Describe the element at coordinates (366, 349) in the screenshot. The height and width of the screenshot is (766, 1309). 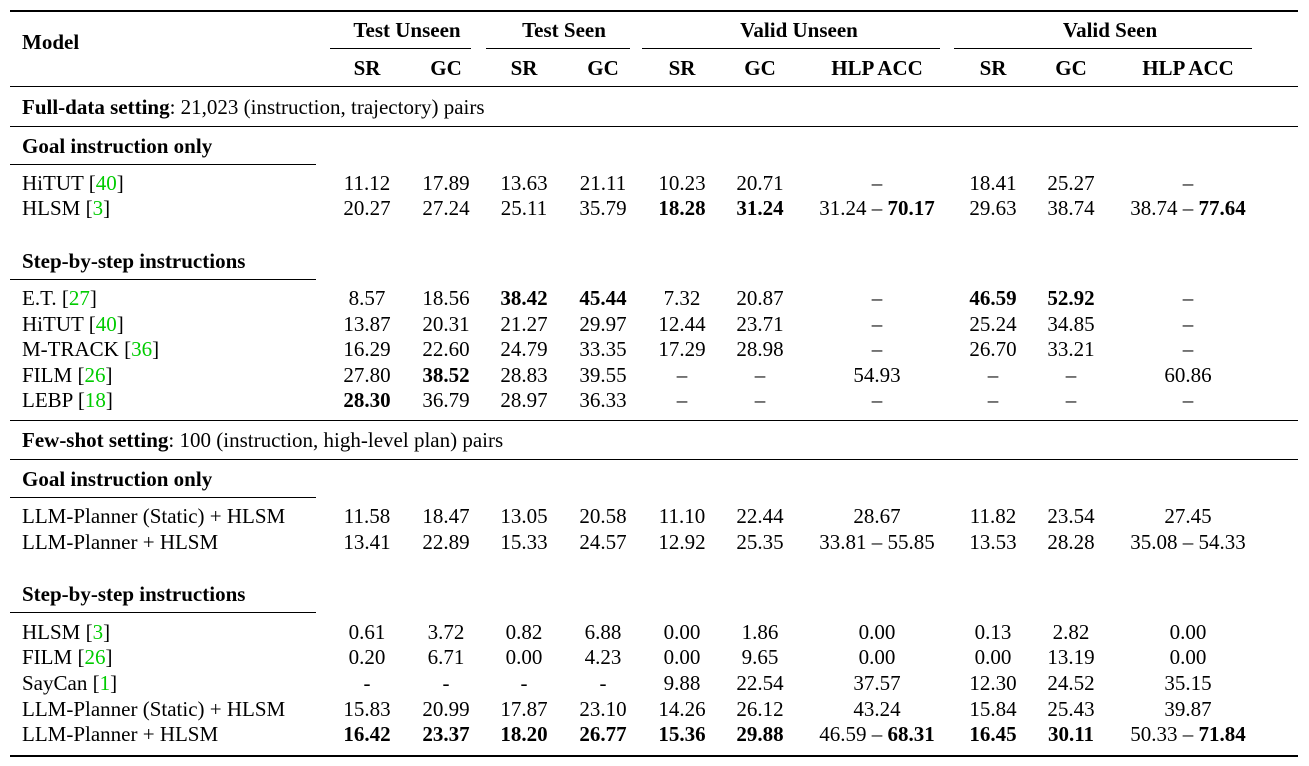
I see `table-cell: 16.29` at that location.